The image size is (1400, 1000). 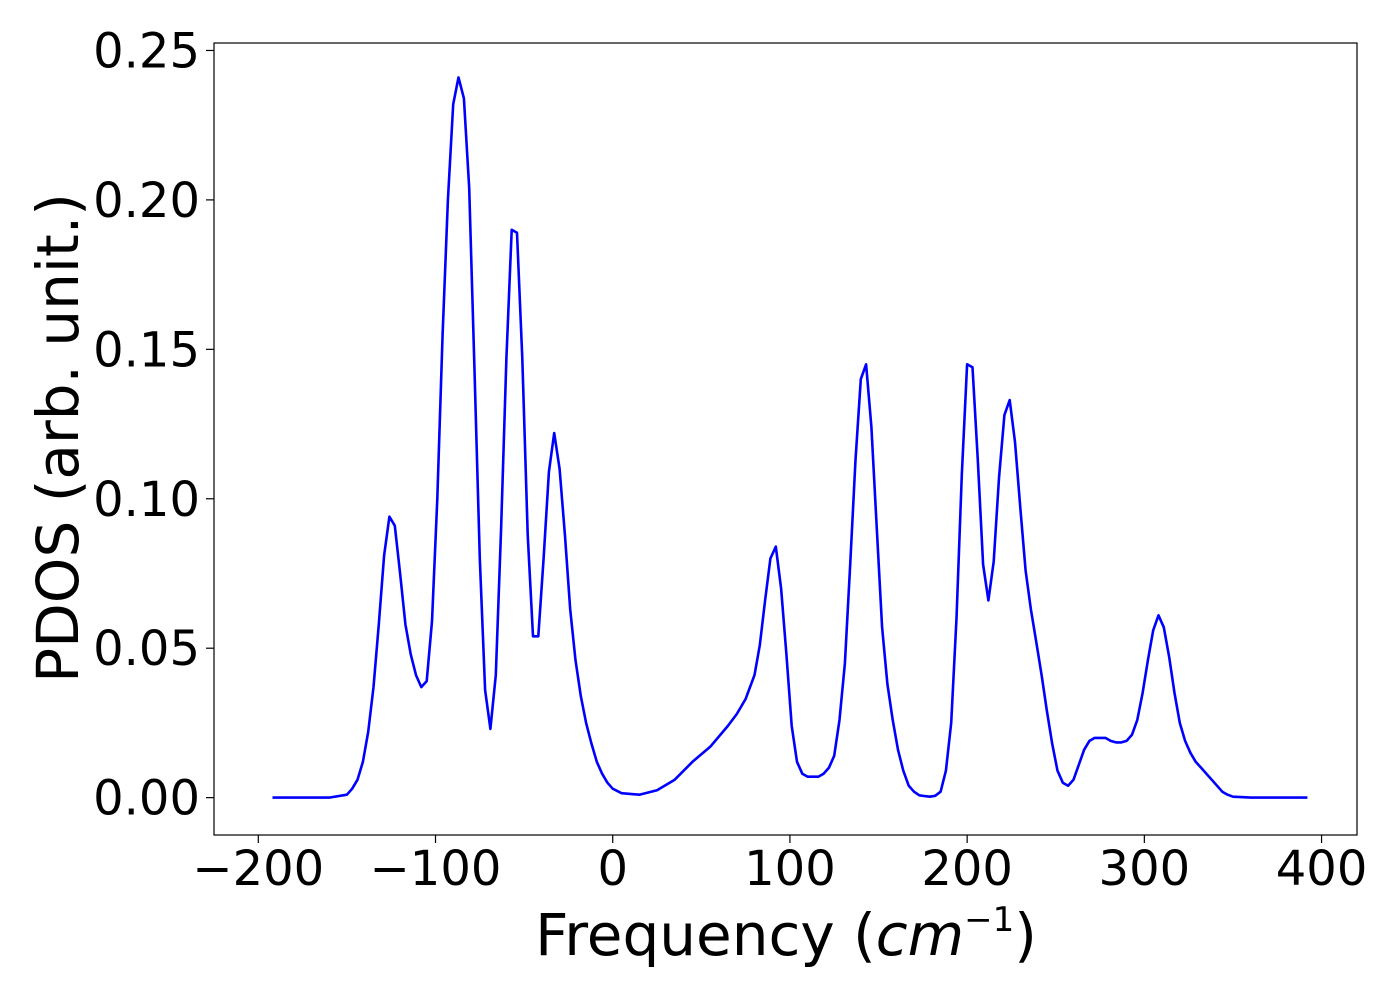 I want to click on x-tick-label: 100, so click(x=790, y=869).